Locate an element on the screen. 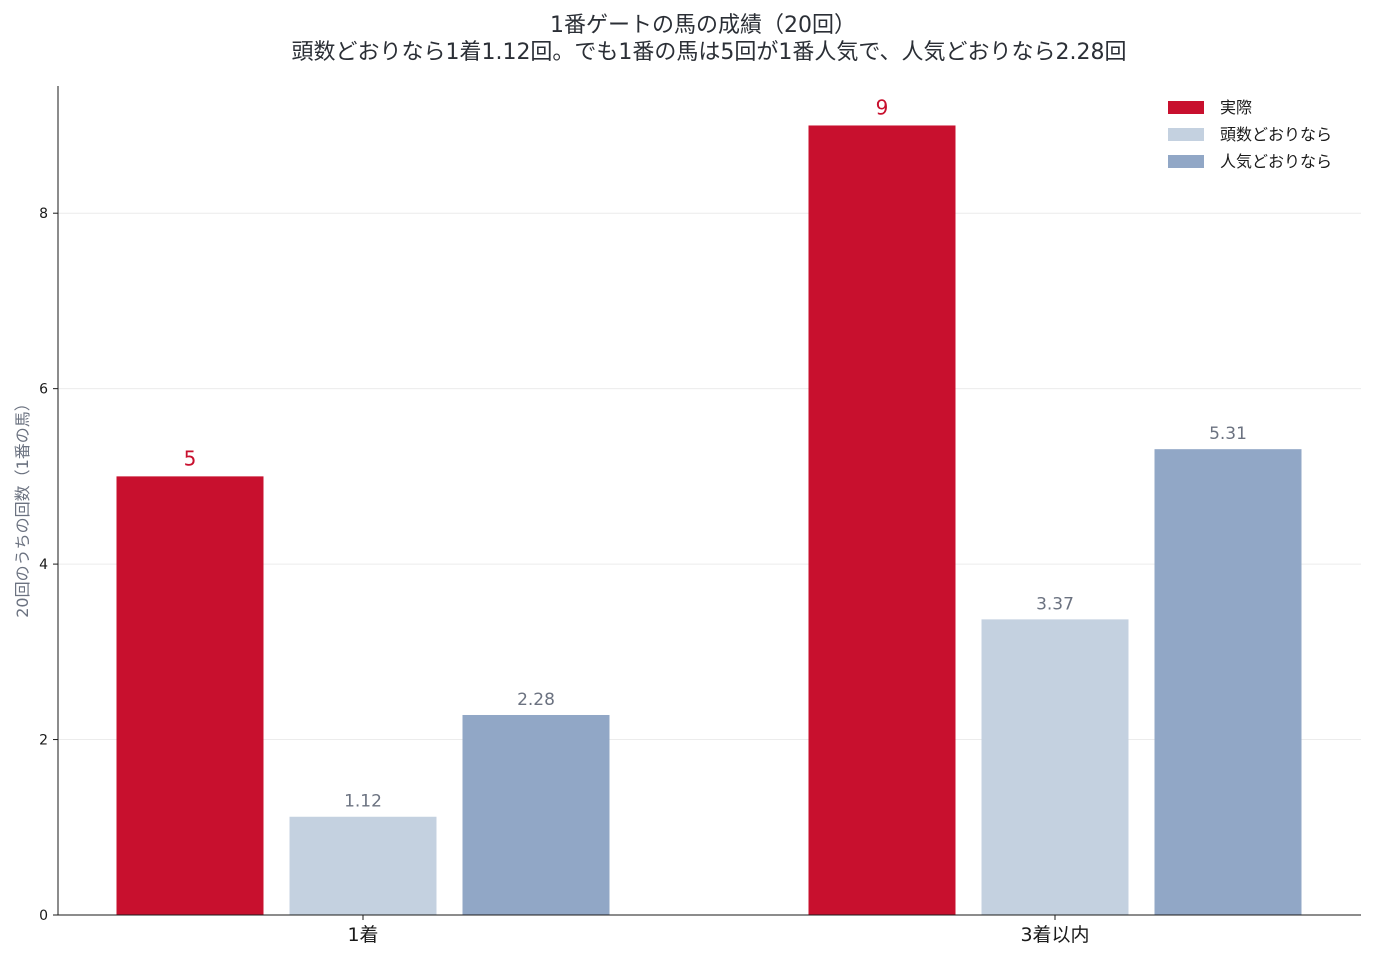 Image resolution: width=1376 pixels, height=960 pixels. legend-label-0: 実際 is located at coordinates (1236, 107).